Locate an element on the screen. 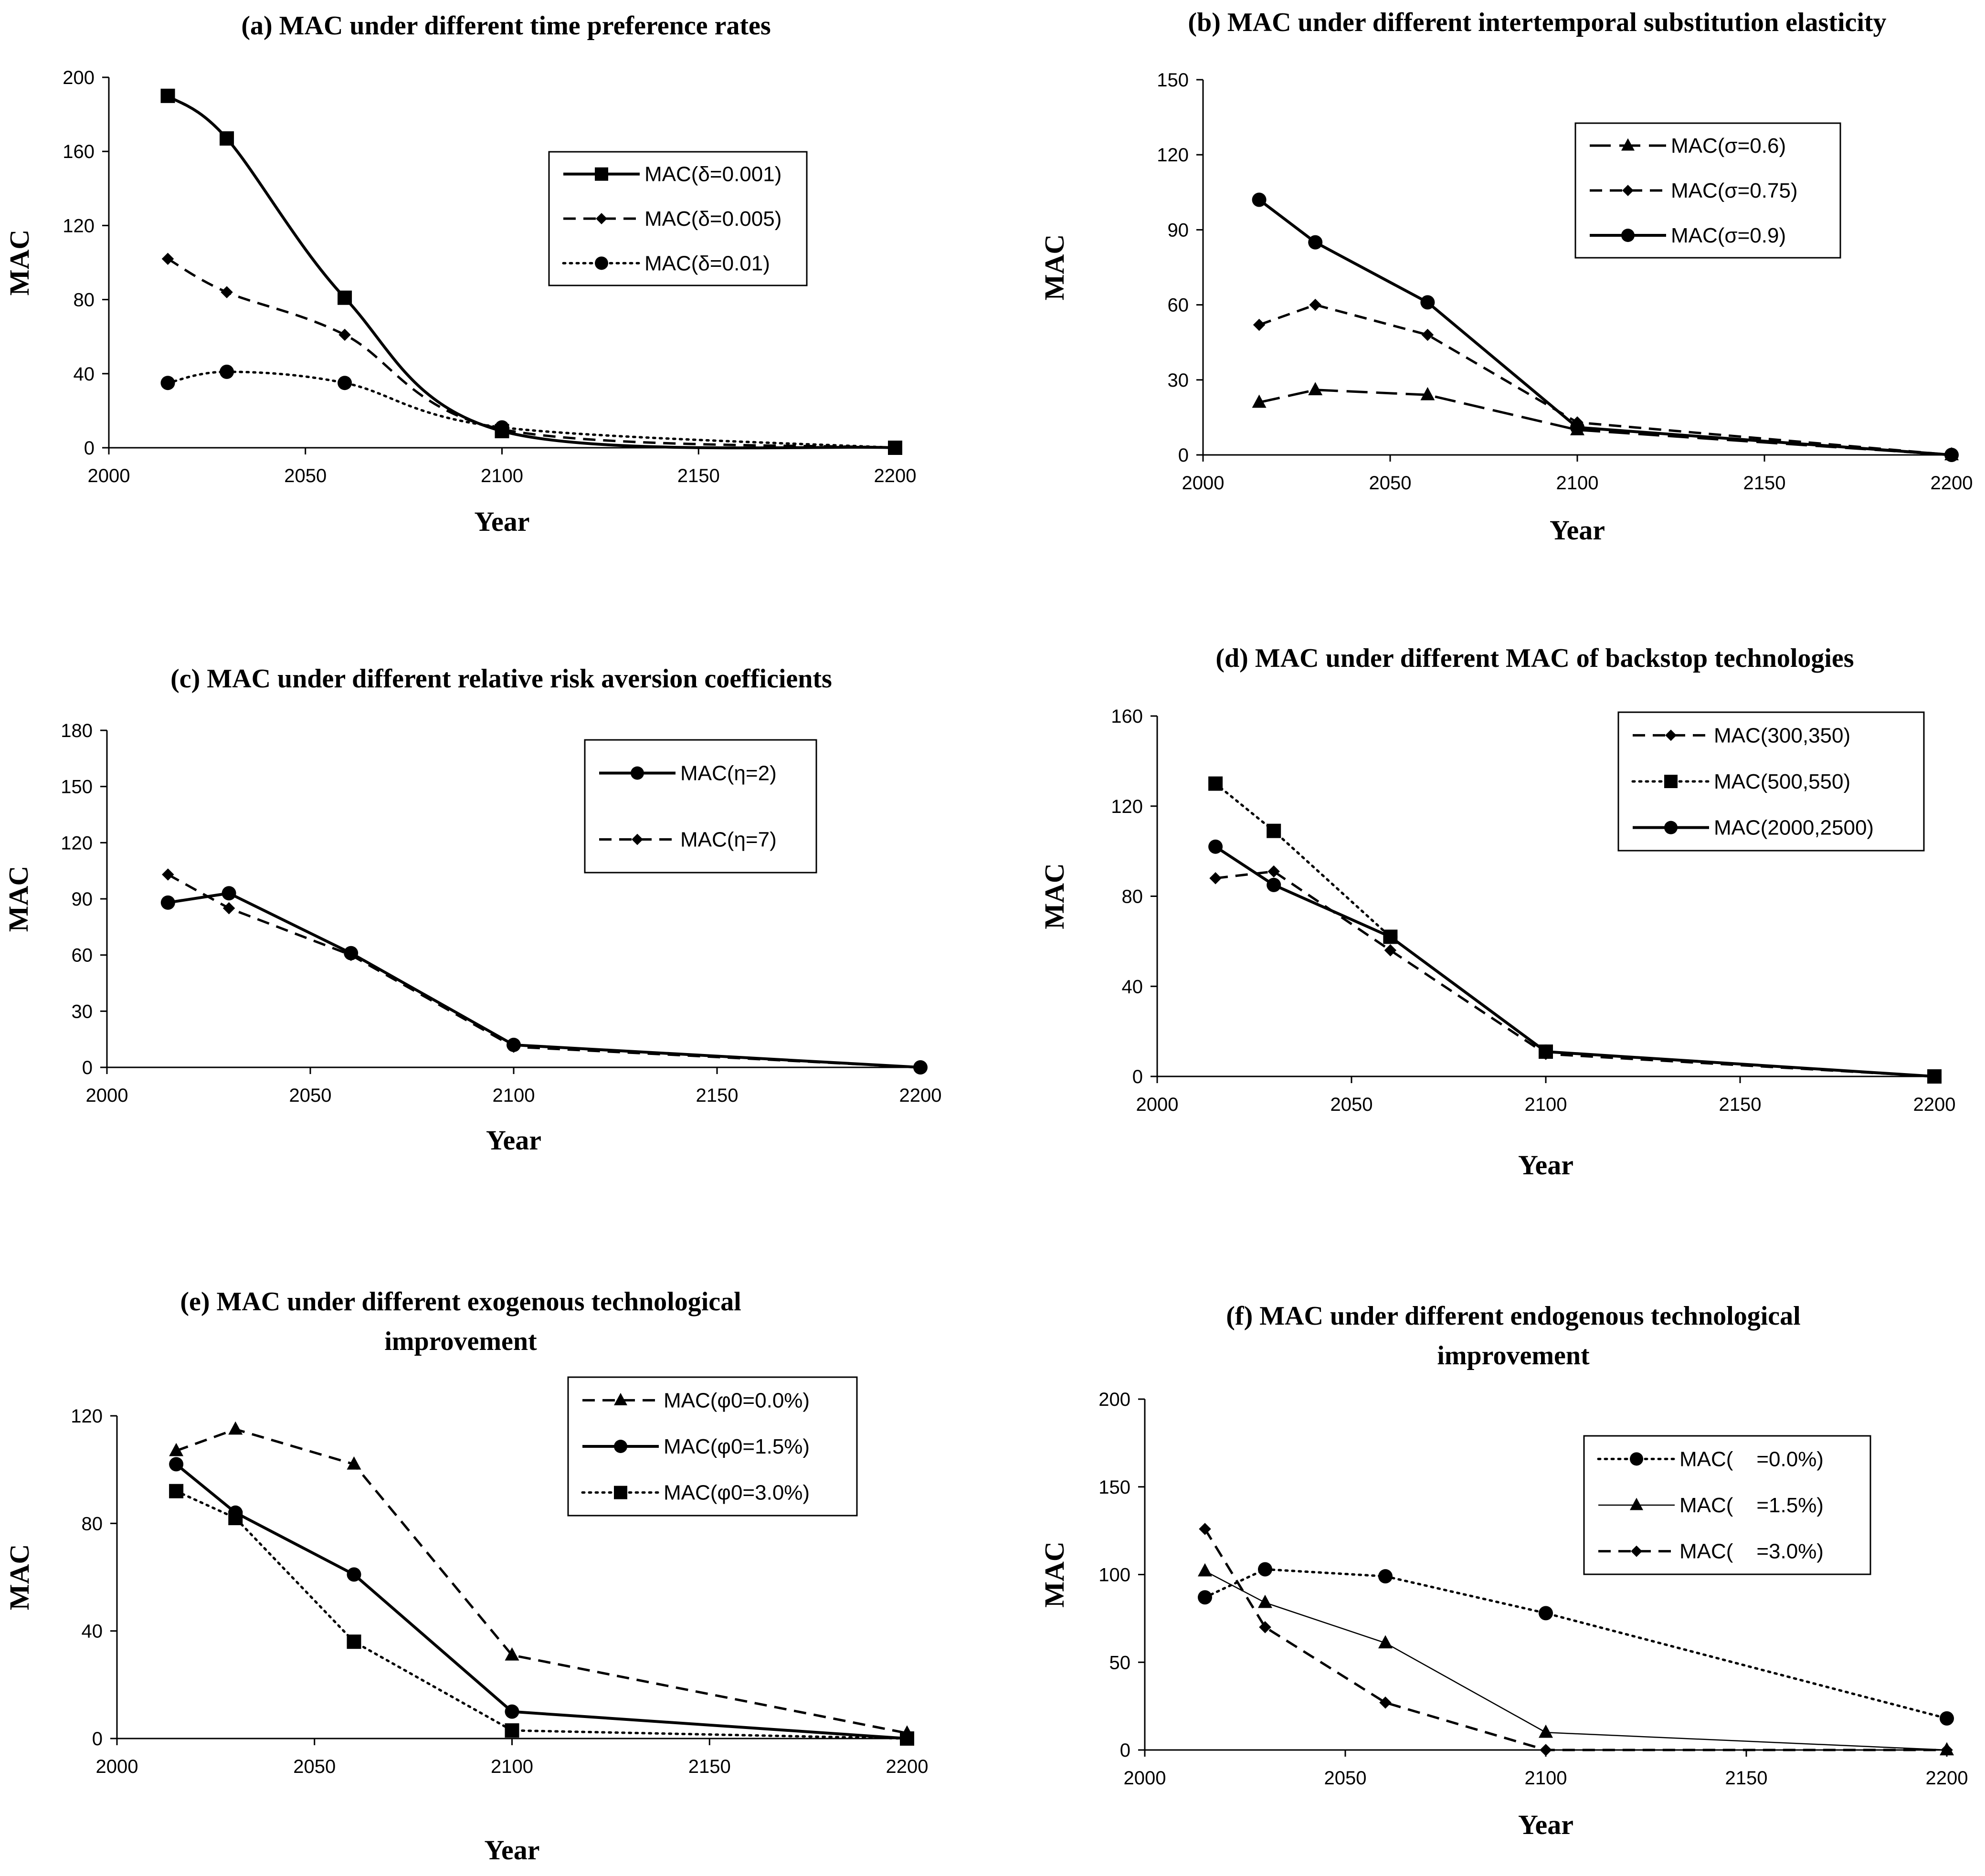  chart-a-y-tick-label: 160 is located at coordinates (79, 151).